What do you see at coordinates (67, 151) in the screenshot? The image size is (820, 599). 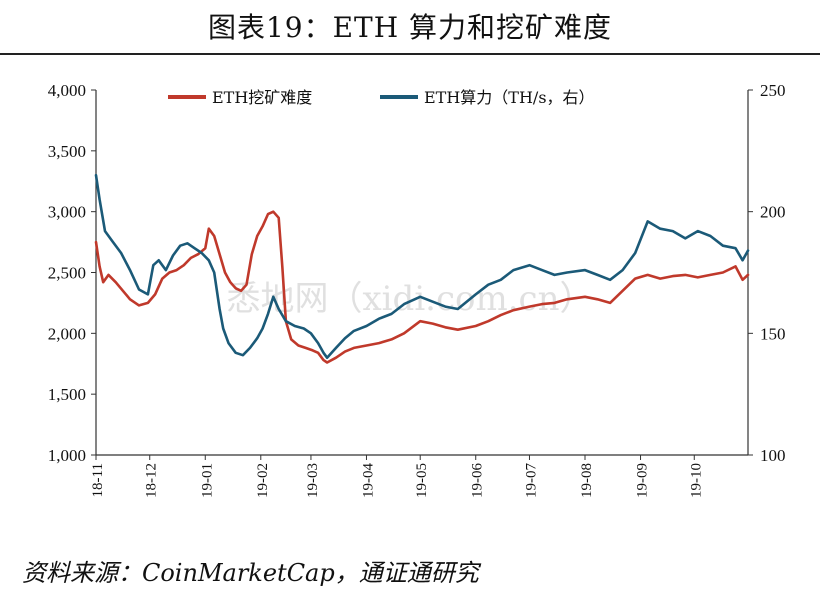 I see `y-left-tick-label: 3,500` at bounding box center [67, 151].